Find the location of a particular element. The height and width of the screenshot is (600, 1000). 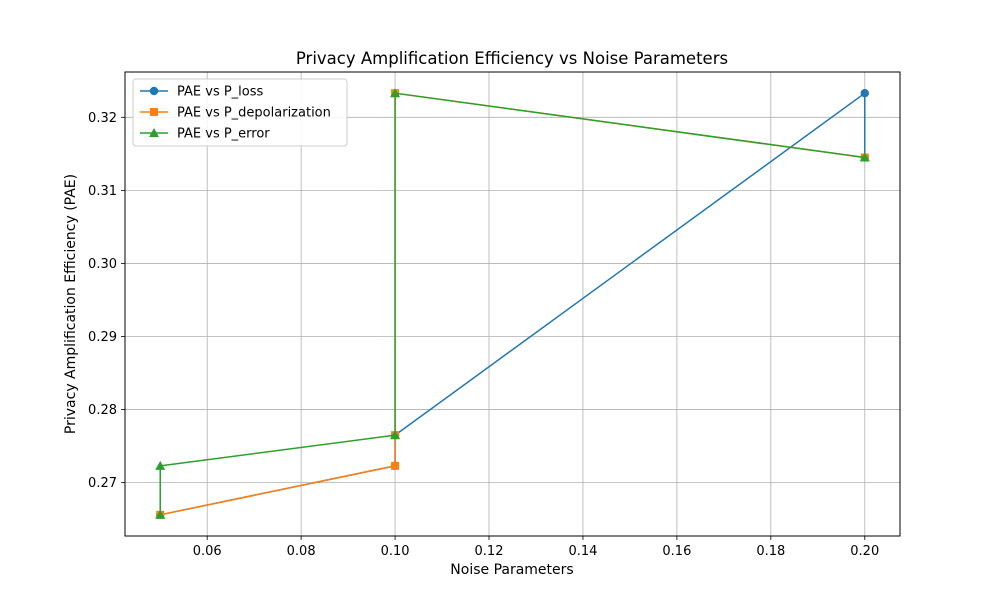

legend-label: PAE vs P_loss is located at coordinates (220, 92).